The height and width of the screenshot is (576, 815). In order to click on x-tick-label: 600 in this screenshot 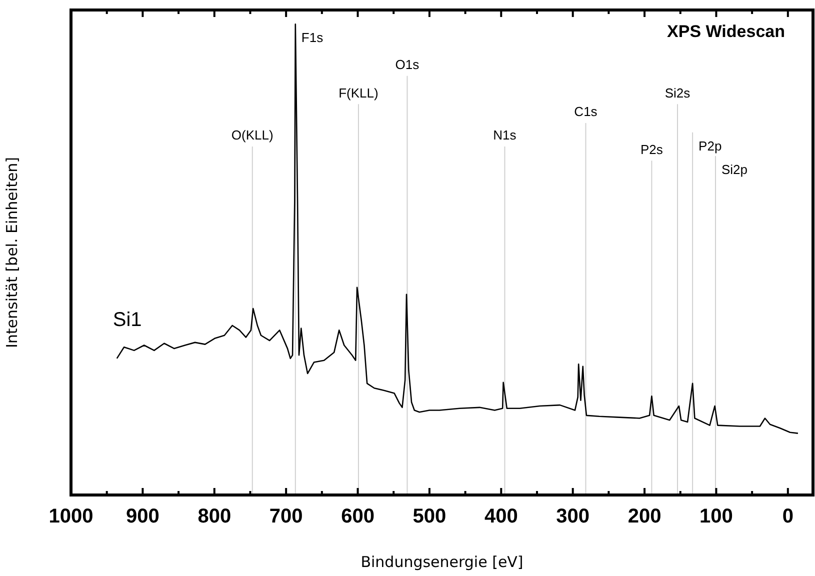, I will do `click(357, 517)`.